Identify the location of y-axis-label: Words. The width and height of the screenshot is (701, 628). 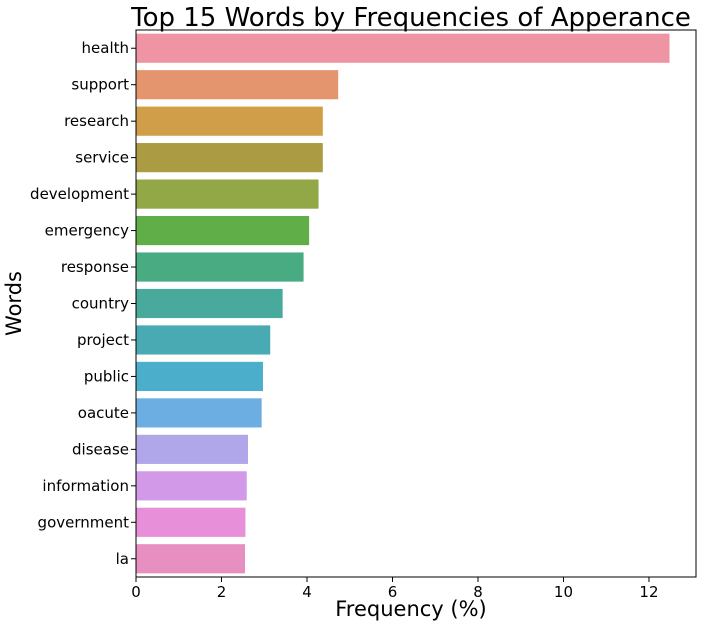
(14, 303).